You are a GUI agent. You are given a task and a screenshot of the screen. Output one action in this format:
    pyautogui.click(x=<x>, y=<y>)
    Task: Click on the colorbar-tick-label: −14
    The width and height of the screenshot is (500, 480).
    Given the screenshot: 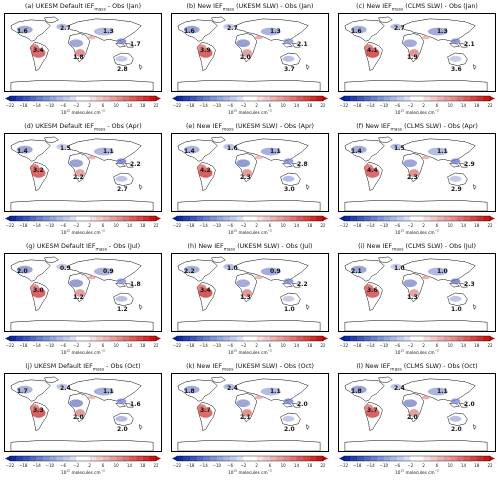 What is the action you would take?
    pyautogui.click(x=36, y=105)
    